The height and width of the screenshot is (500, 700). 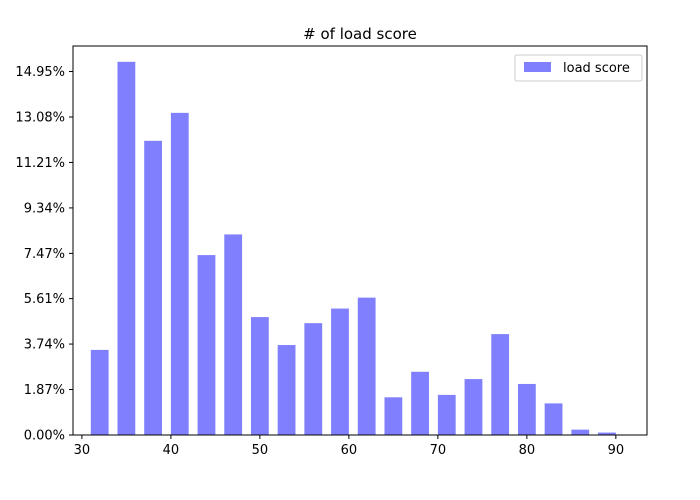 I want to click on x-tick-label: 40, so click(x=171, y=450).